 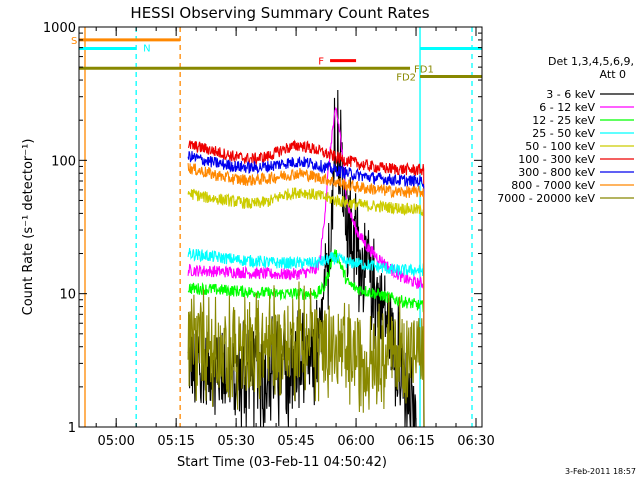 I want to click on legend-header-line-2: Att 0, so click(x=613, y=74).